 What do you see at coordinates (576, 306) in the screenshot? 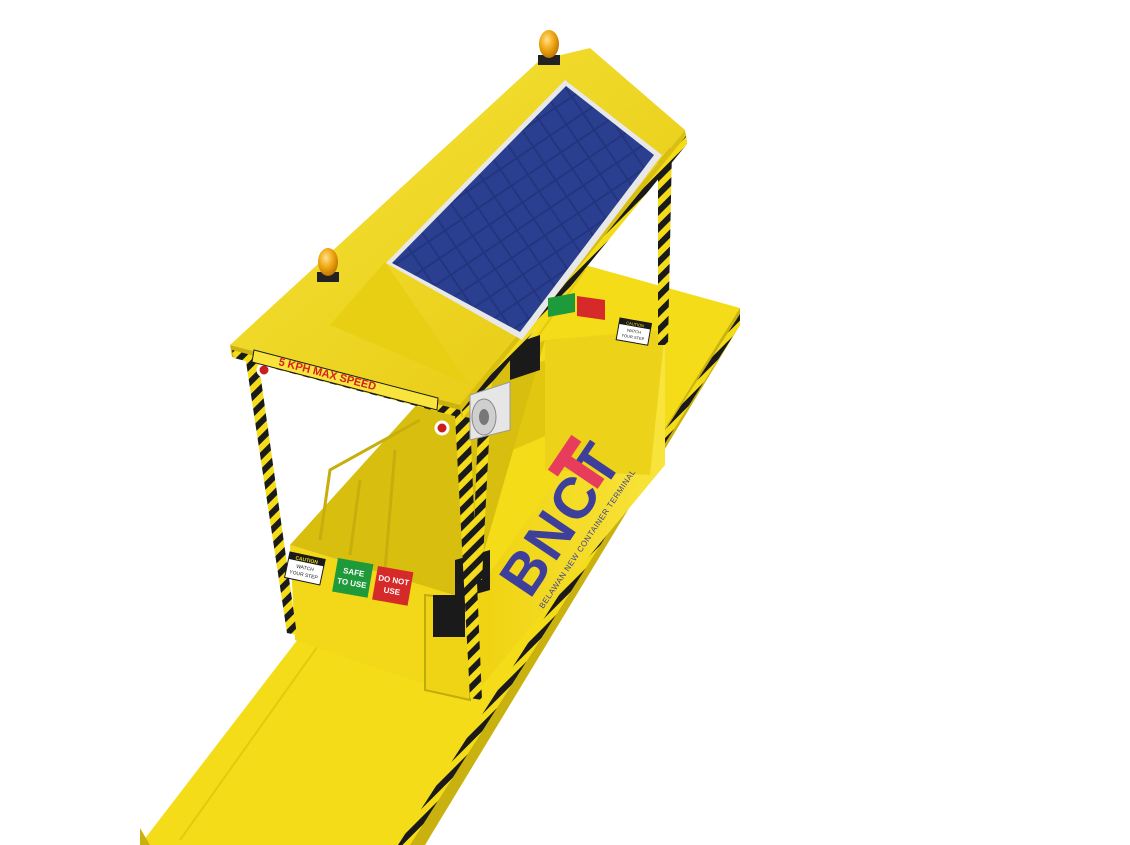
I see `far-sign-tags` at bounding box center [576, 306].